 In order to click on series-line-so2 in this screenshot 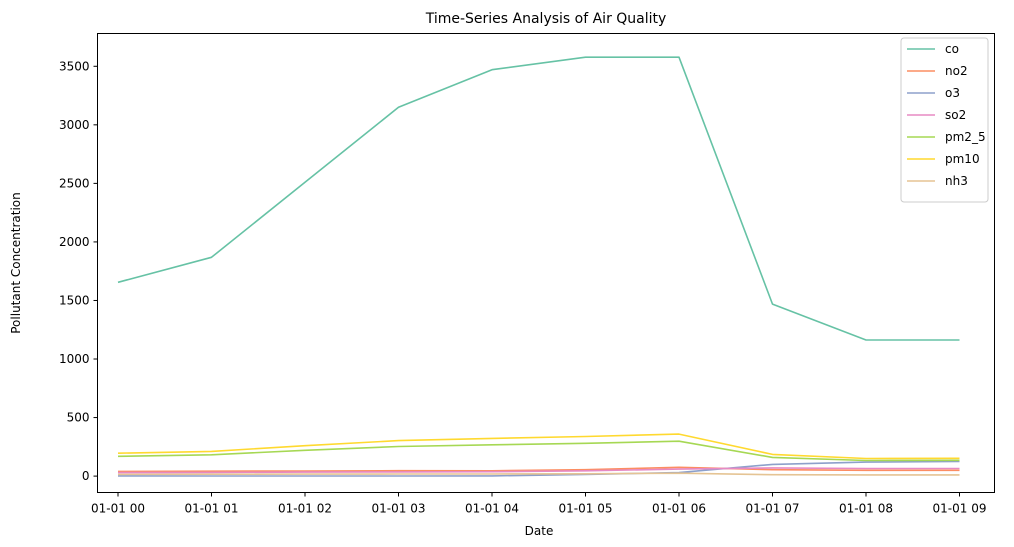, I will do `click(538, 470)`.